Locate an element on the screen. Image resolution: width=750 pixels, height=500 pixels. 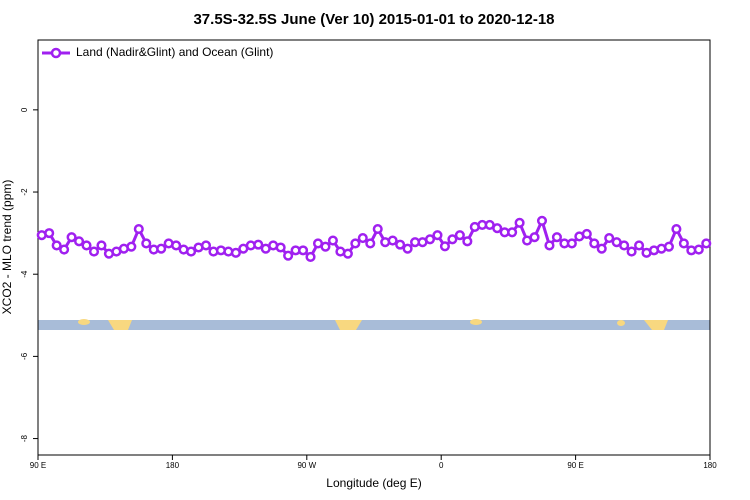
legend-label: Land (Nadir&Glint) and Ocean (Glint) is located at coordinates (174, 52).